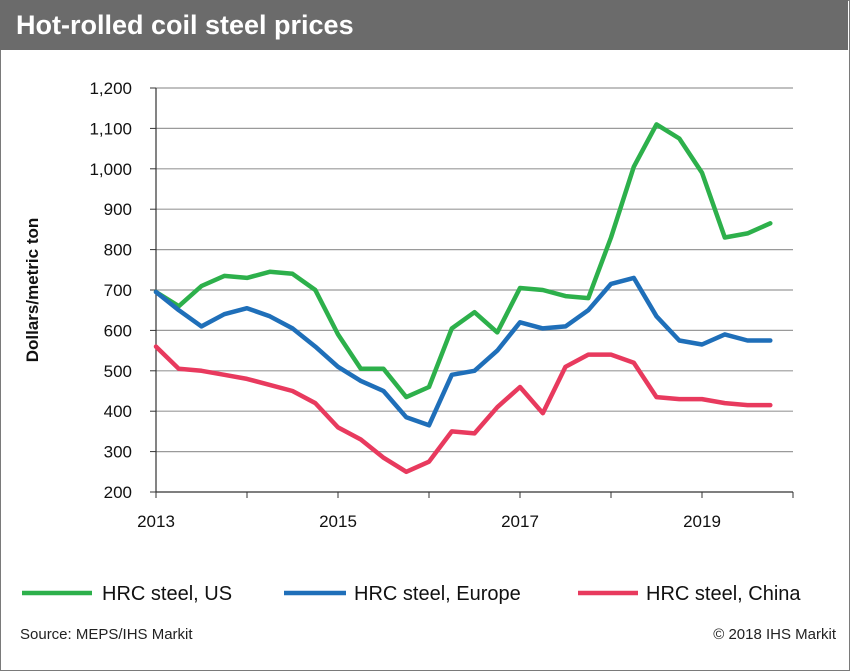  Describe the element at coordinates (110, 169) in the screenshot. I see `y-tick-label: 1,000` at that location.